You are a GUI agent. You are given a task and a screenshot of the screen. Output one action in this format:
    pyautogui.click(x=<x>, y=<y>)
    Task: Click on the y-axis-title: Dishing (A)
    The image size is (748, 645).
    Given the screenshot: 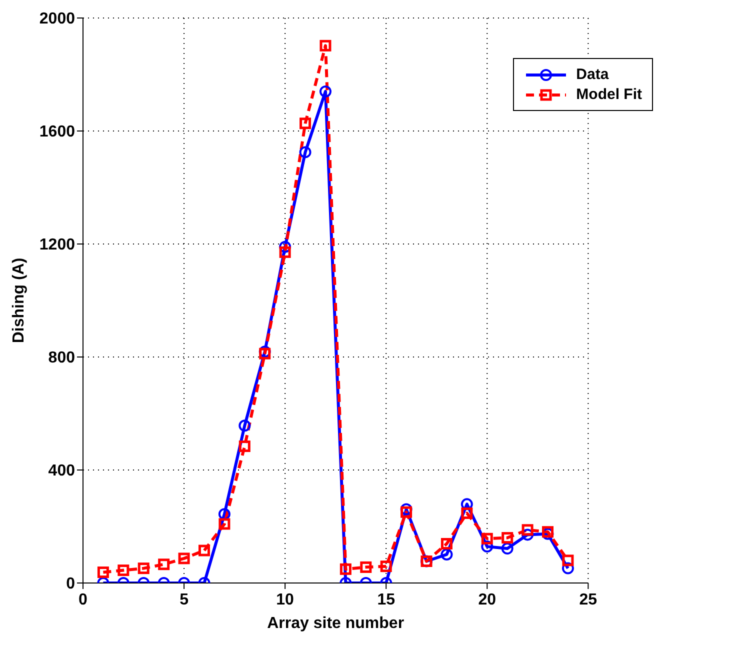 What is the action you would take?
    pyautogui.click(x=19, y=301)
    